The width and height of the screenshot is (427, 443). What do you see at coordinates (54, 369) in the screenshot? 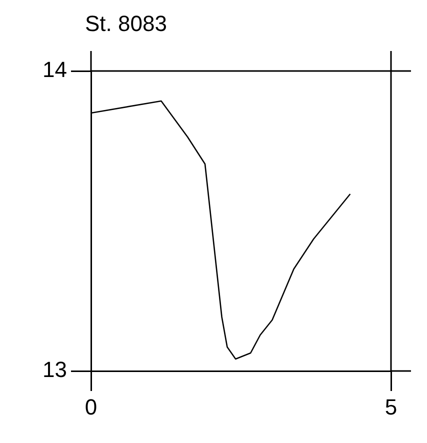
I see `y-tick-label: 13` at bounding box center [54, 369].